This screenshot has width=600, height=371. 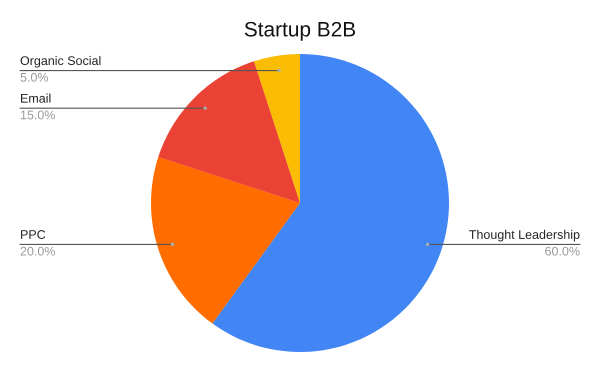 What do you see at coordinates (60, 62) in the screenshot?
I see `slice-label: Organic Social` at bounding box center [60, 62].